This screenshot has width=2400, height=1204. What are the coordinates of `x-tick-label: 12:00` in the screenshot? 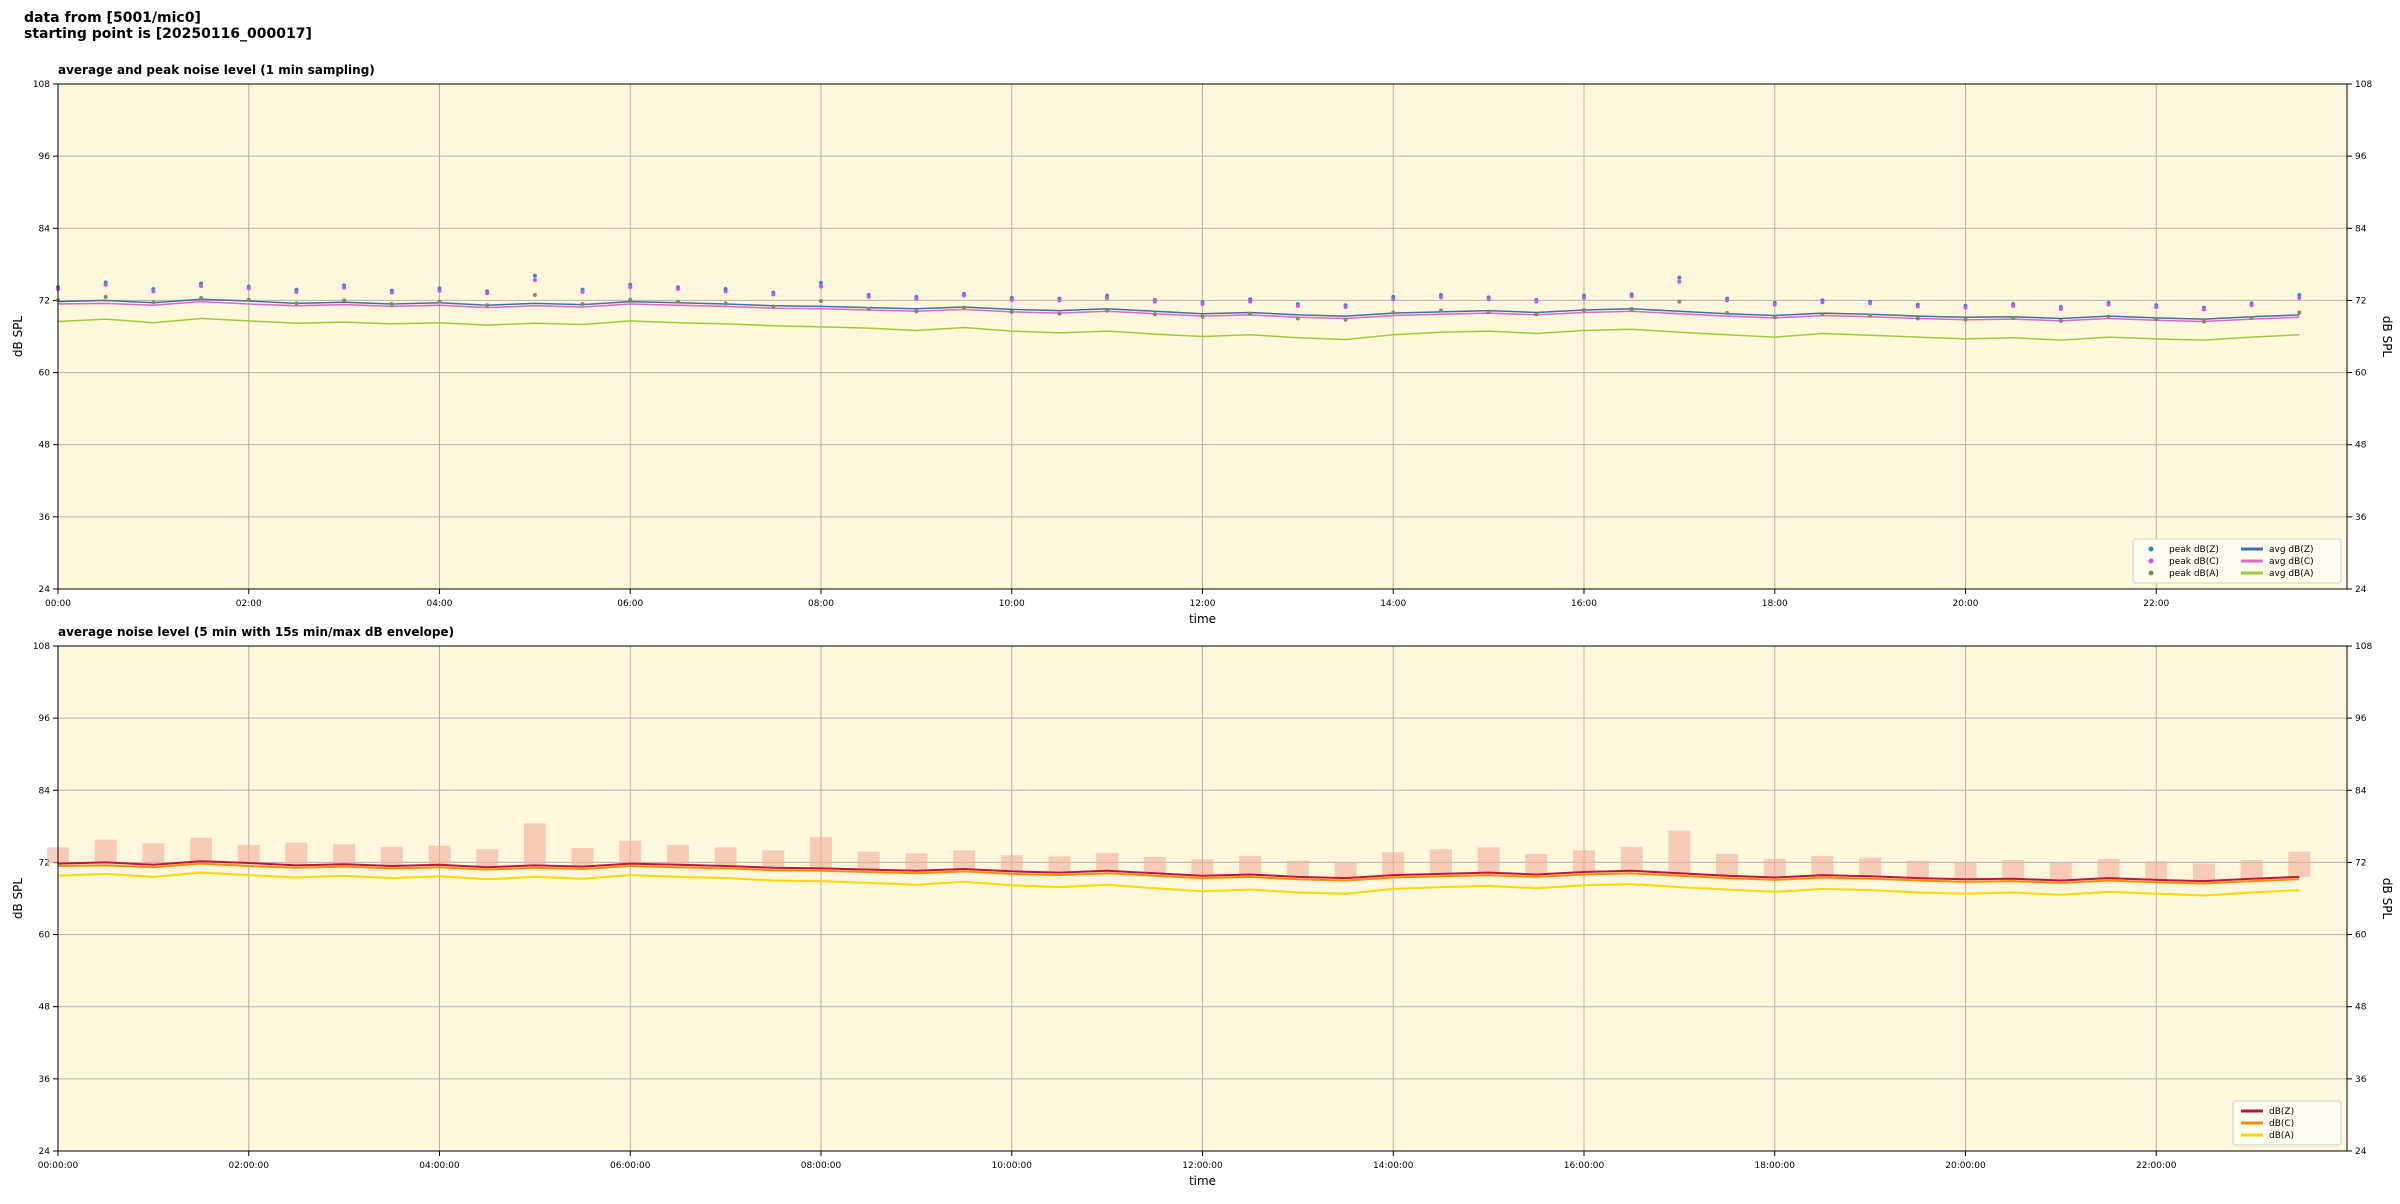 It's located at (1203, 604).